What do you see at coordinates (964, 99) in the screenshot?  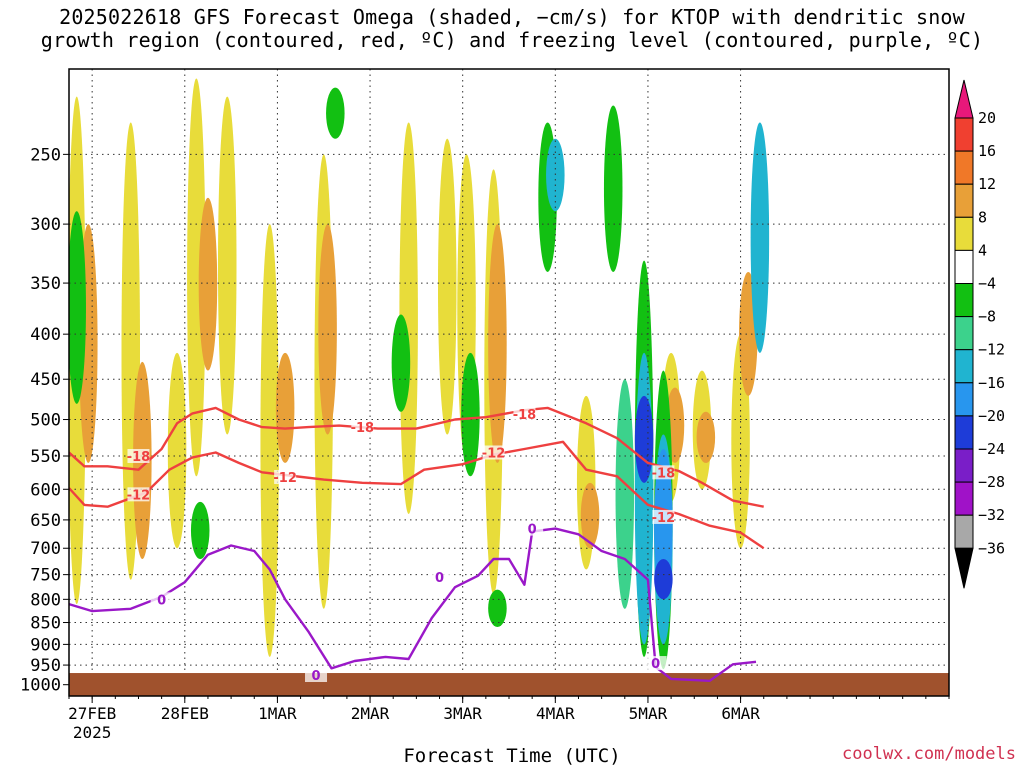 I see `colorbar-top-arrow` at bounding box center [964, 99].